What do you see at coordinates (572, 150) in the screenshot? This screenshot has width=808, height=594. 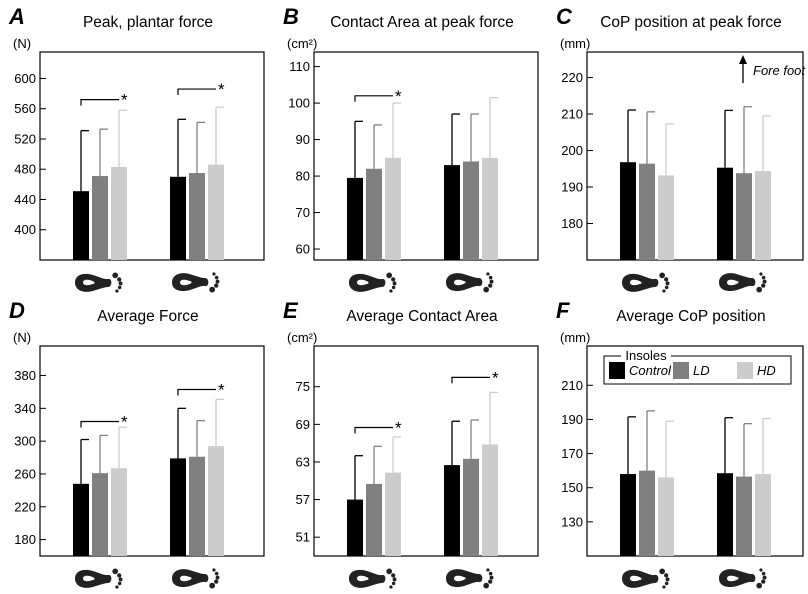 I see `y-tick-label: 200` at bounding box center [572, 150].